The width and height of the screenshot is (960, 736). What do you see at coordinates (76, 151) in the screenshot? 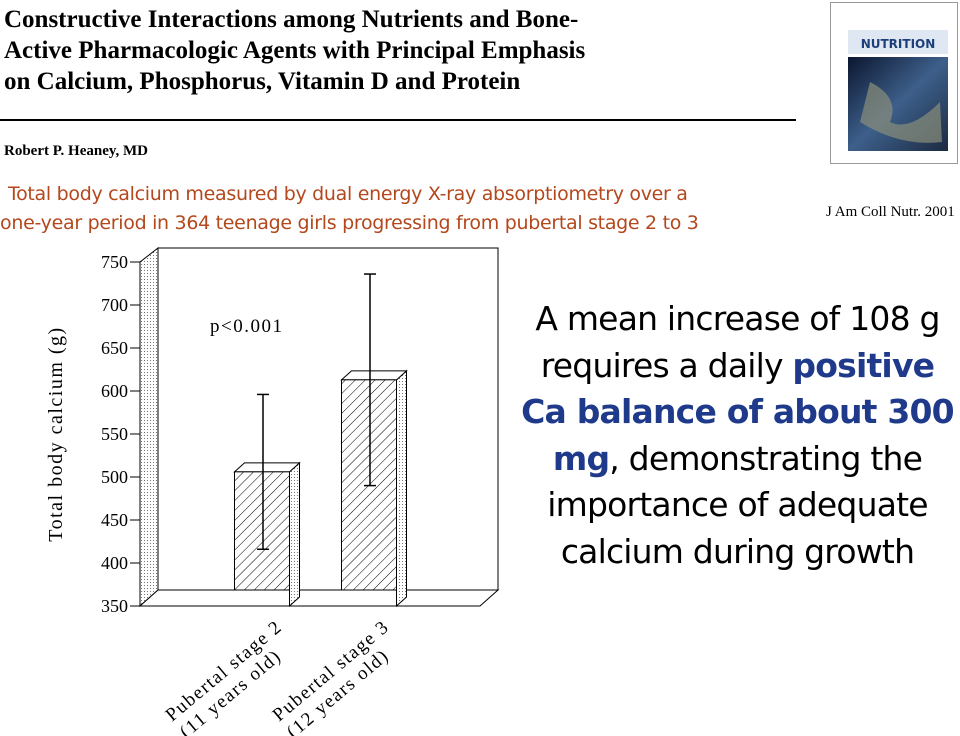
I see `author: Robert P. Heaney, MD` at bounding box center [76, 151].